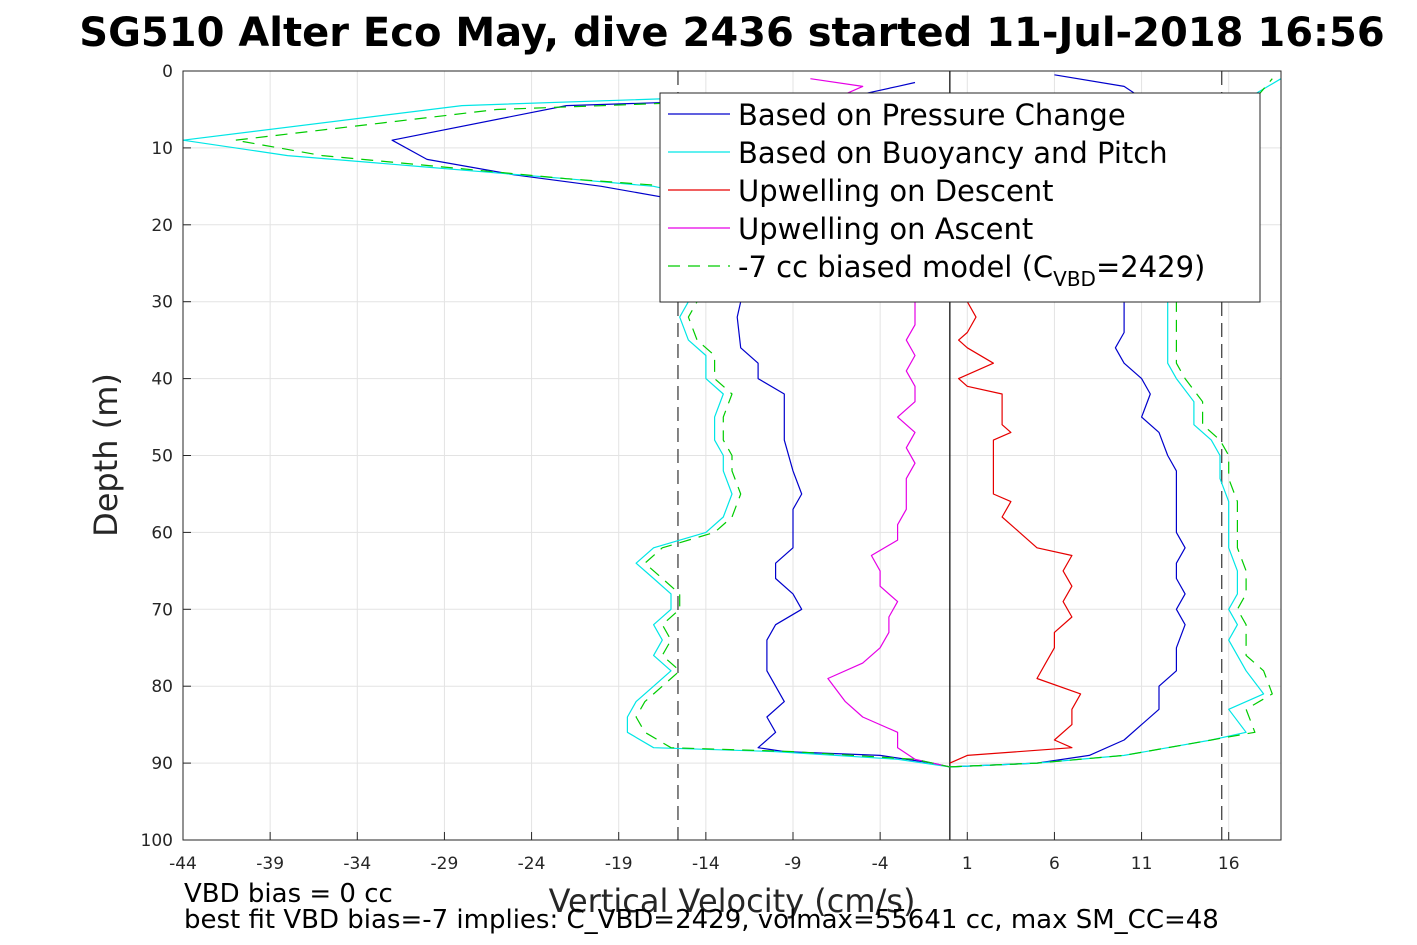 This screenshot has width=1417, height=945. Describe the element at coordinates (162, 610) in the screenshot. I see `y-tick-label: 70` at that location.